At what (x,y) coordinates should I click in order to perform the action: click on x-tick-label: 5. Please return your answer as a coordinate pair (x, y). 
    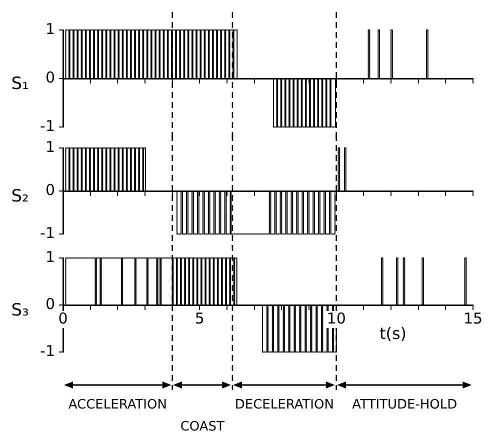
    Looking at the image, I should click on (199, 318).